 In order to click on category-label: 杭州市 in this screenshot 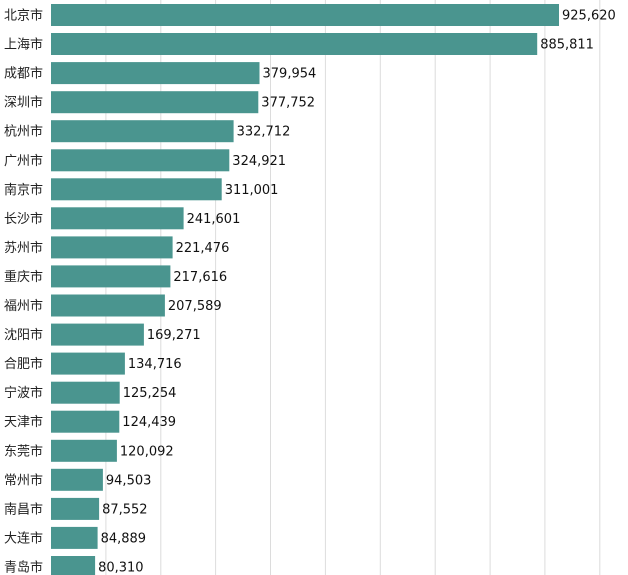, I will do `click(23, 132)`.